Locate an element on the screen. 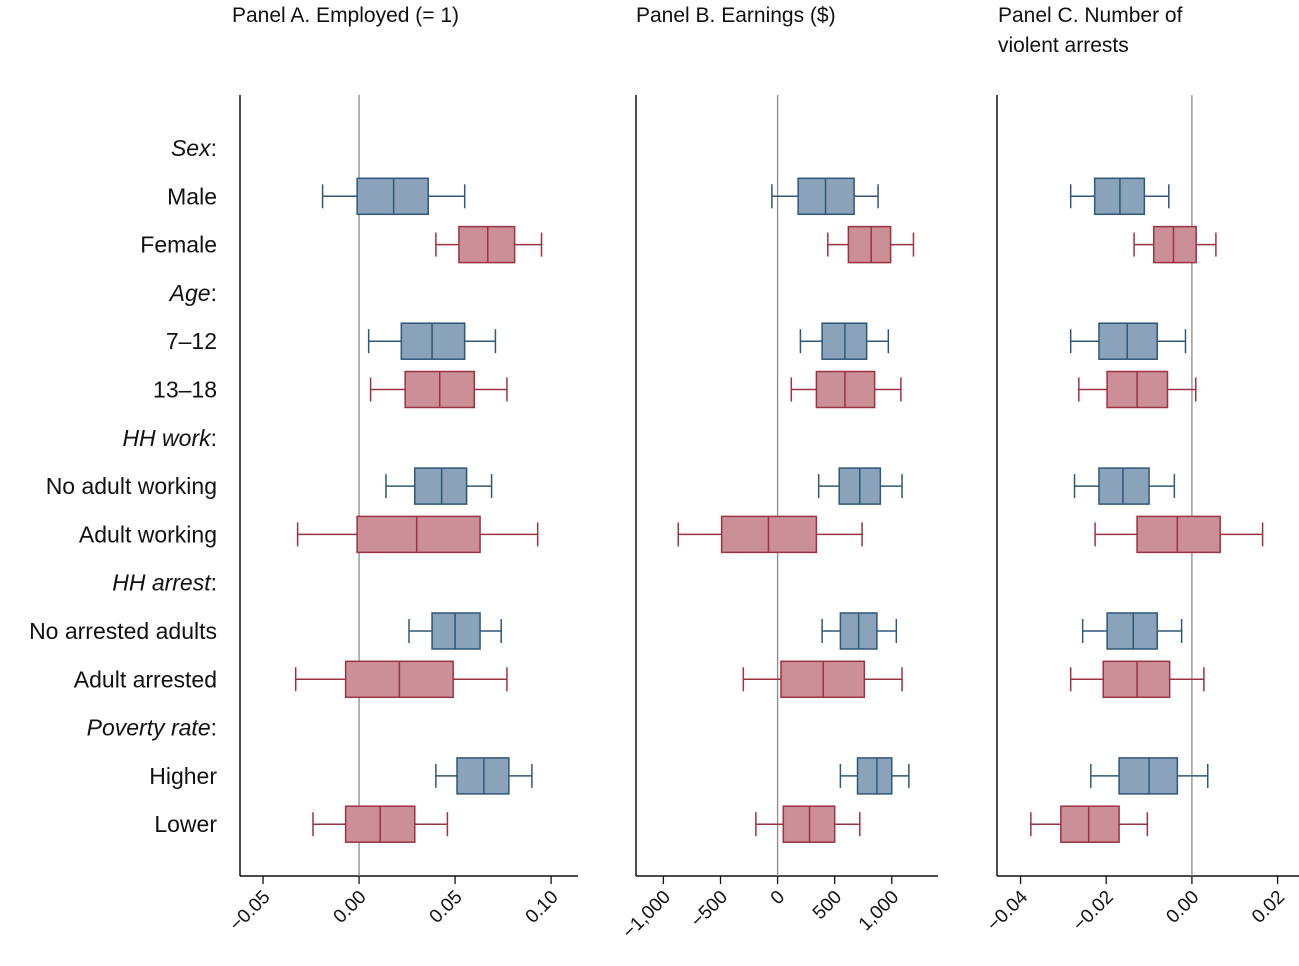 The width and height of the screenshot is (1299, 966). x-tick-label: 500 is located at coordinates (827, 905).